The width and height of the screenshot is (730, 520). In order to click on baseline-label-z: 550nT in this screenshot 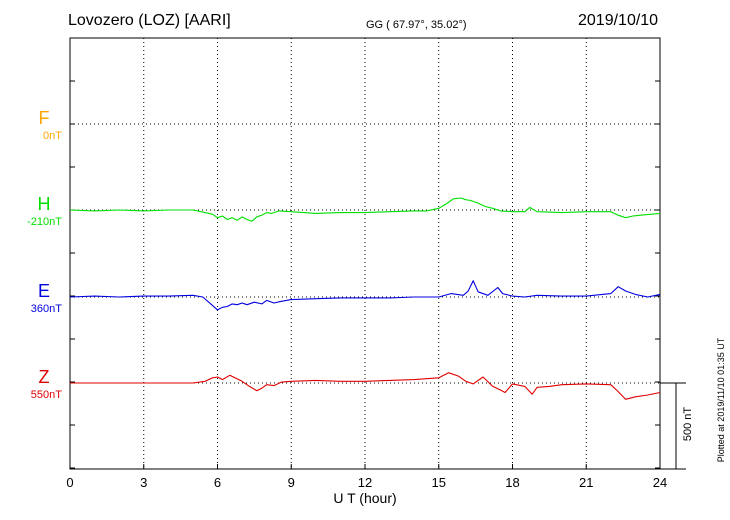, I will do `click(46, 395)`.